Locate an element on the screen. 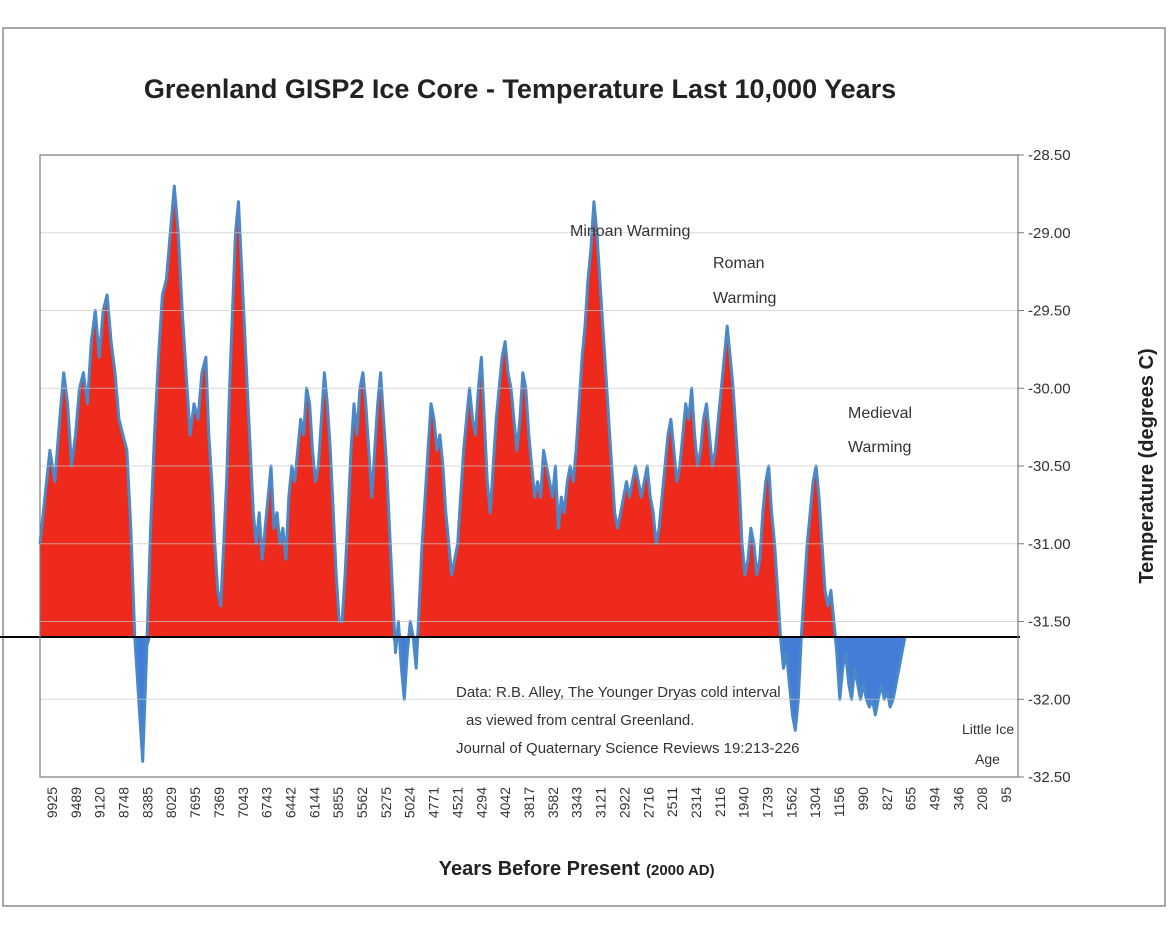  x-tick-label: 4771 is located at coordinates (434, 802).